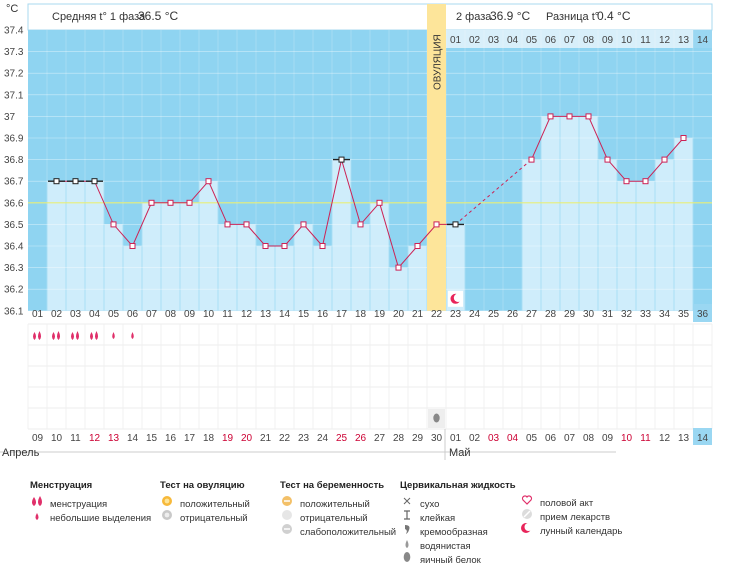 The height and width of the screenshot is (587, 749). What do you see at coordinates (323, 438) in the screenshot?
I see `date-label: 24` at bounding box center [323, 438].